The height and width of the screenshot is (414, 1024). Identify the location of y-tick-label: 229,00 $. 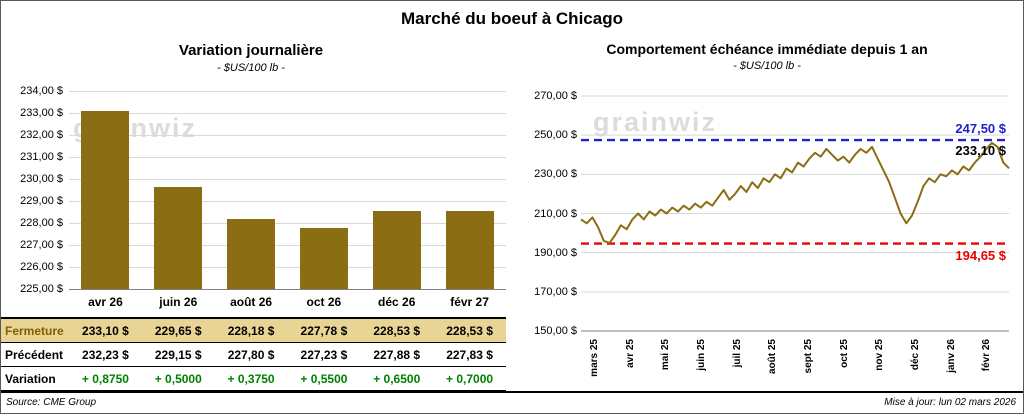
(41, 201).